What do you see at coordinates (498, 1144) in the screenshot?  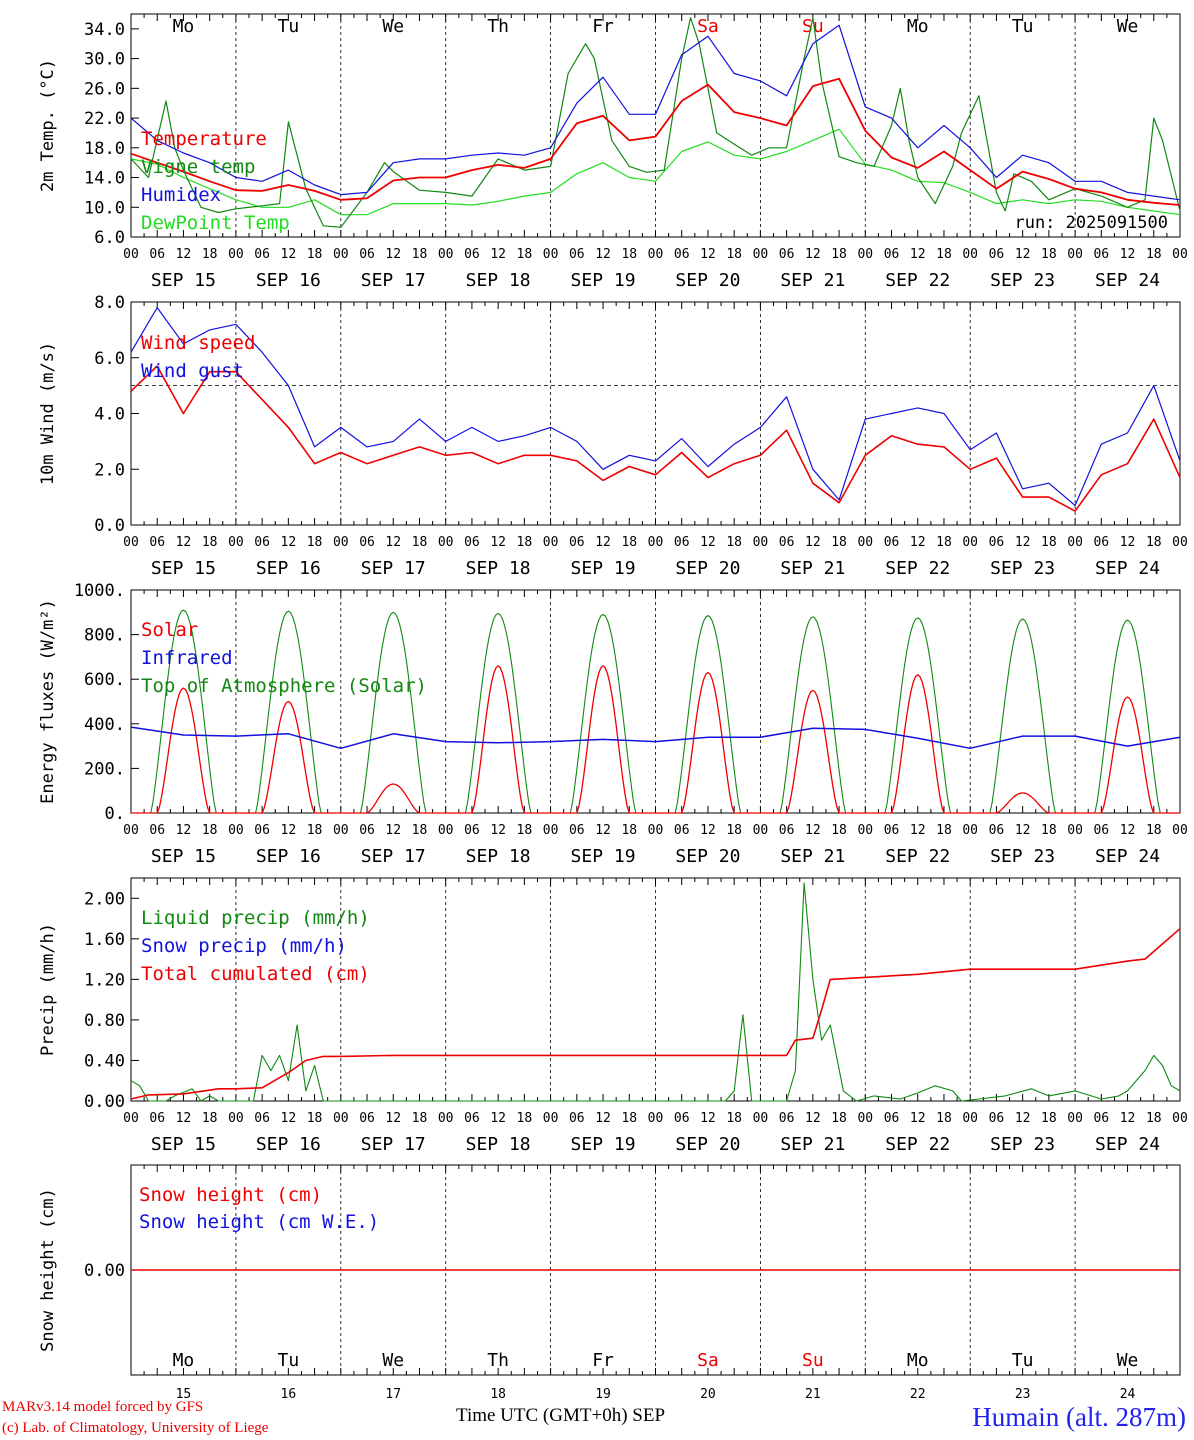 I see `date-label: SEP 18` at bounding box center [498, 1144].